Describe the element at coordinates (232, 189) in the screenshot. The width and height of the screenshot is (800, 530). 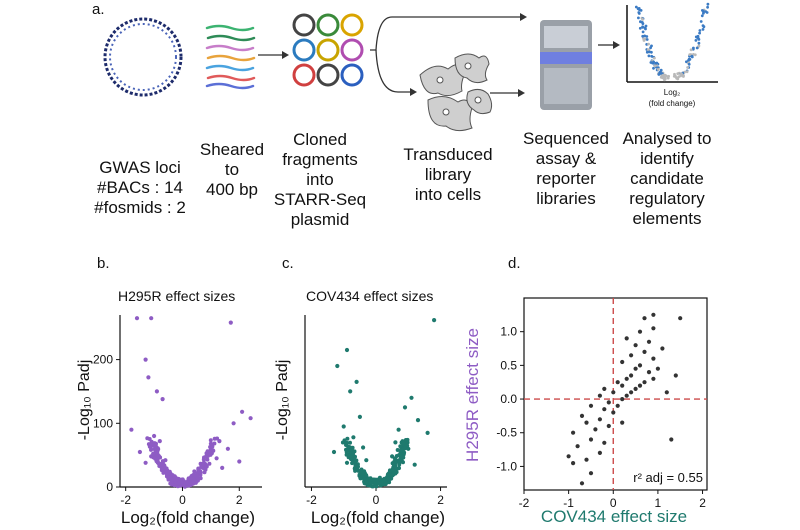
I see `step-caption-line: 400 bp` at that location.